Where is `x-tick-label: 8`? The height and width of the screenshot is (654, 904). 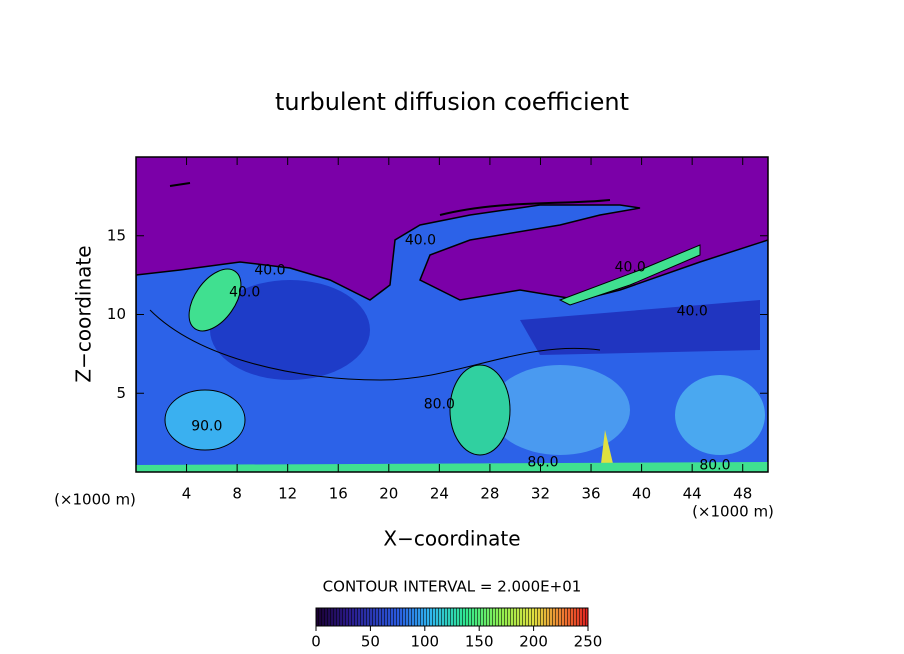
x-tick-label: 8 is located at coordinates (237, 494).